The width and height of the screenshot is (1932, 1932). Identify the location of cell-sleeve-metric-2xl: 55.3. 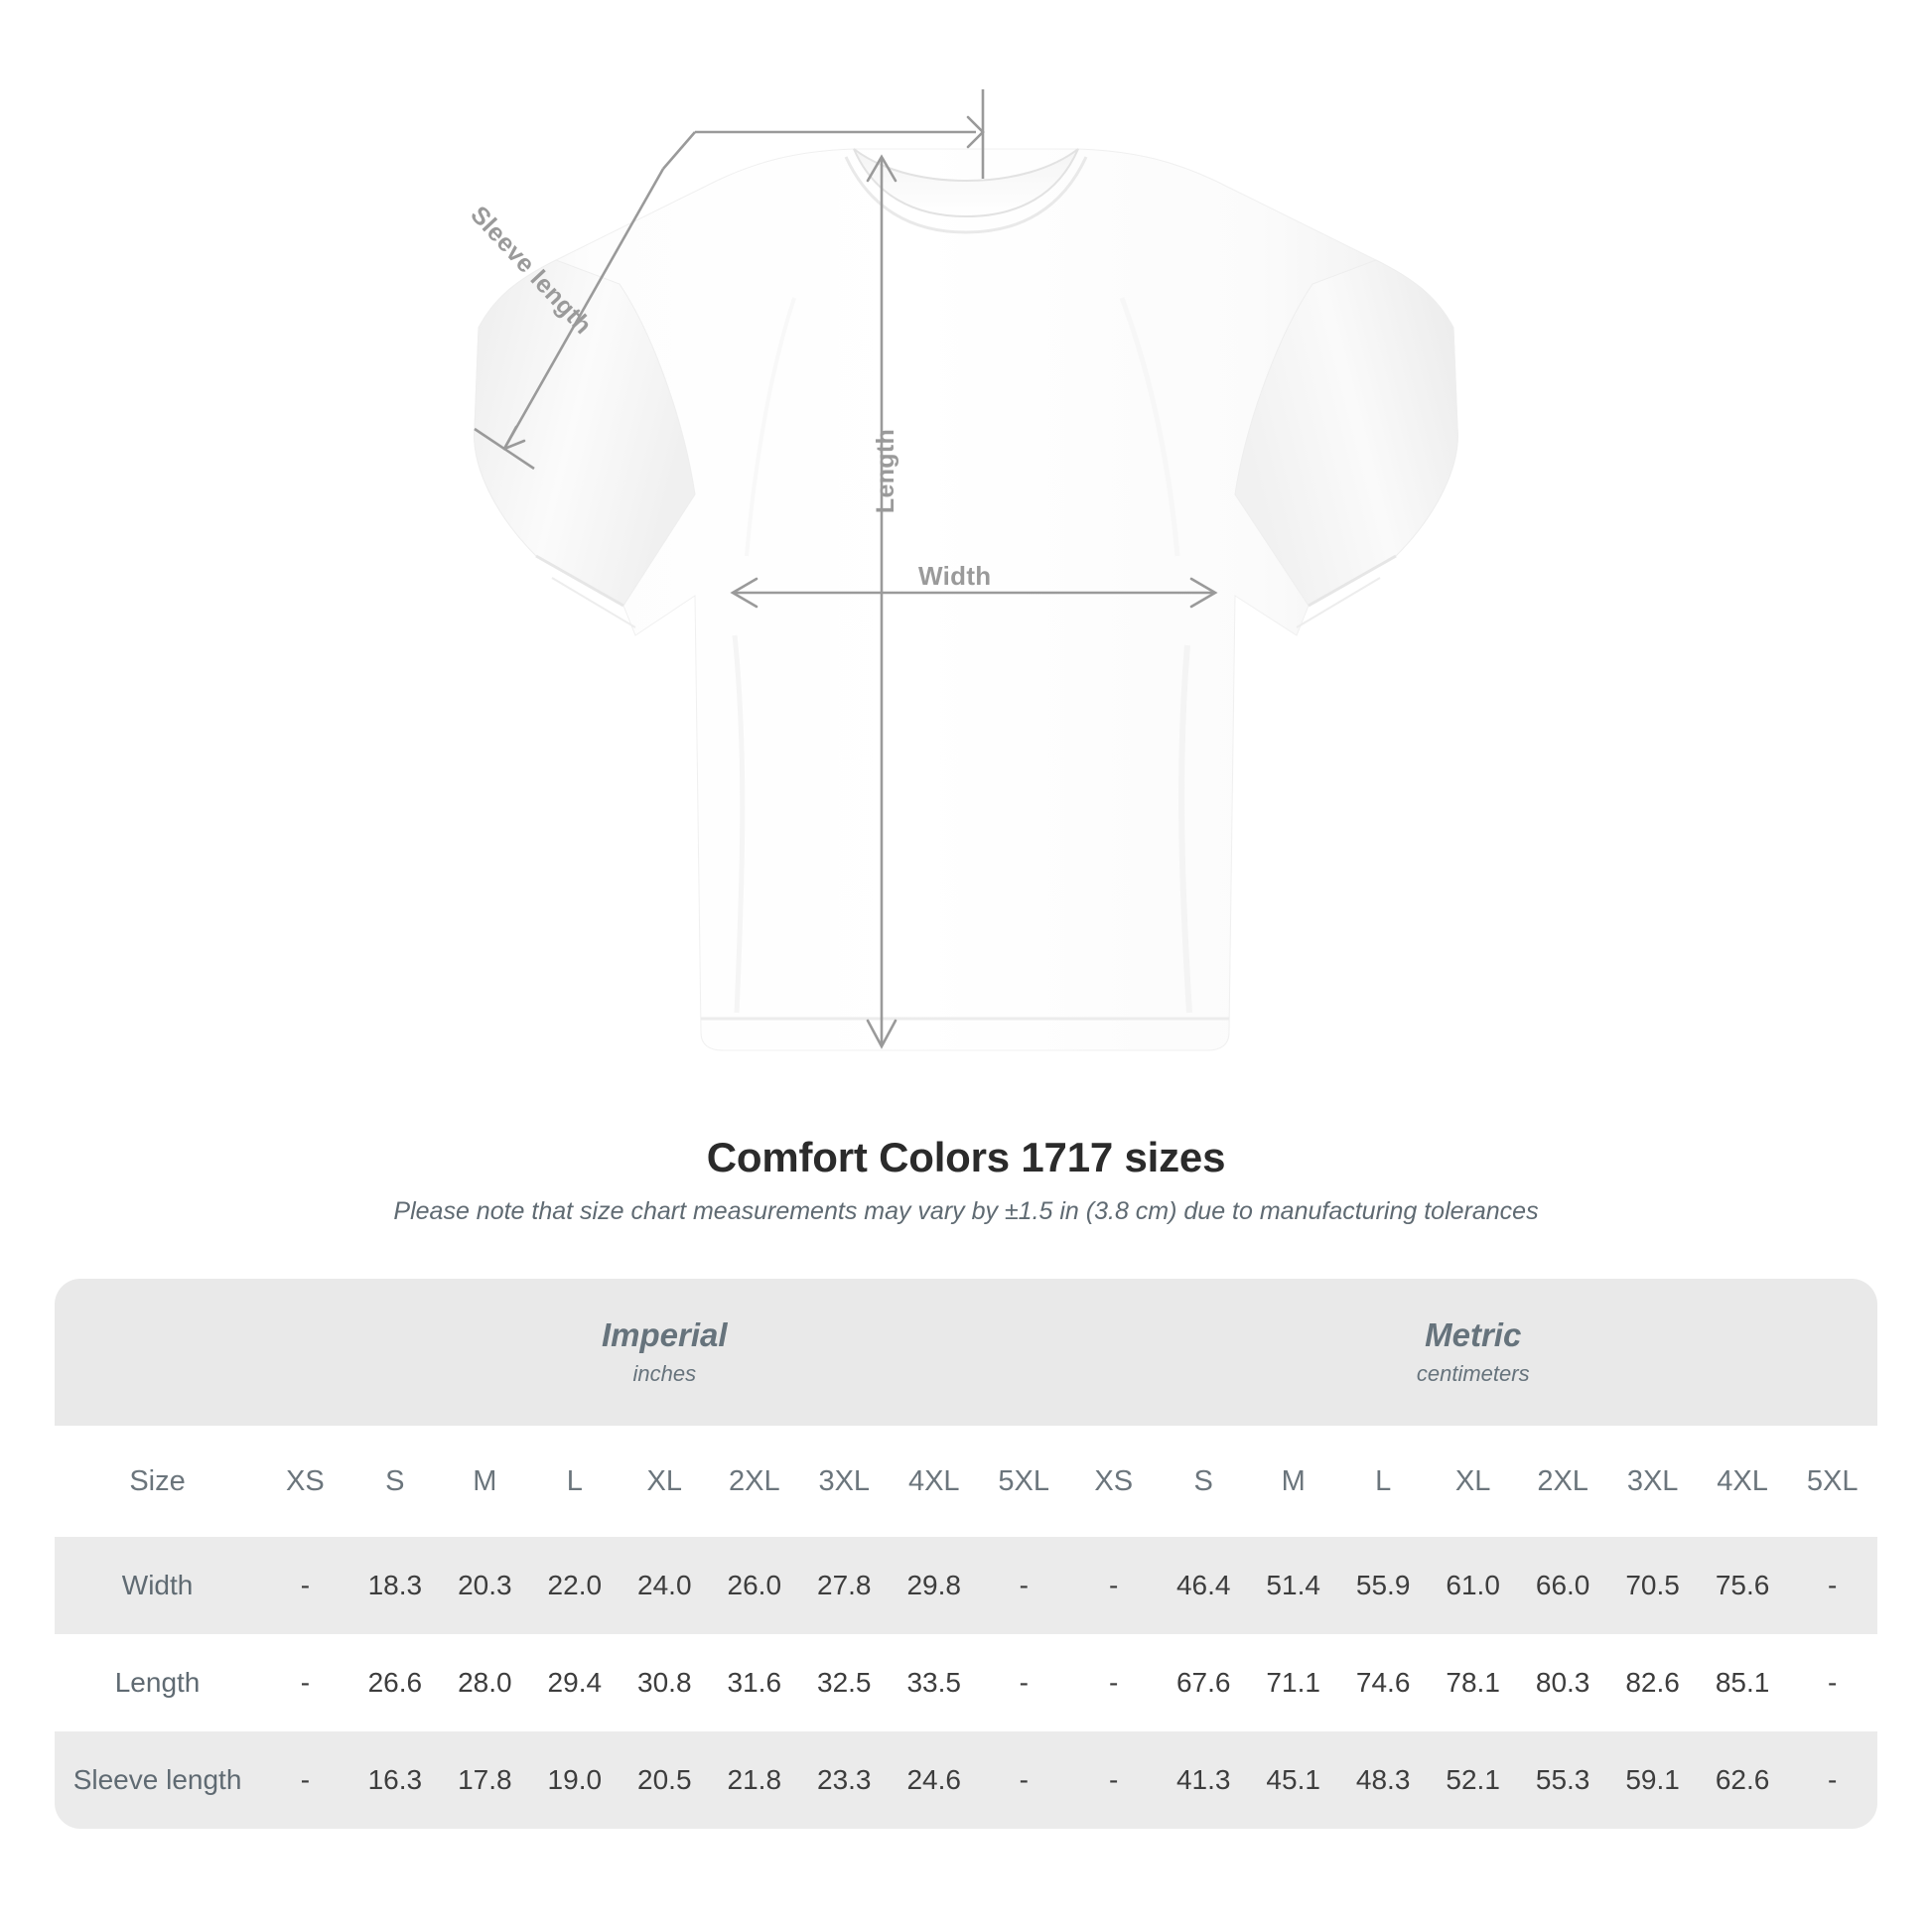
(1563, 1780).